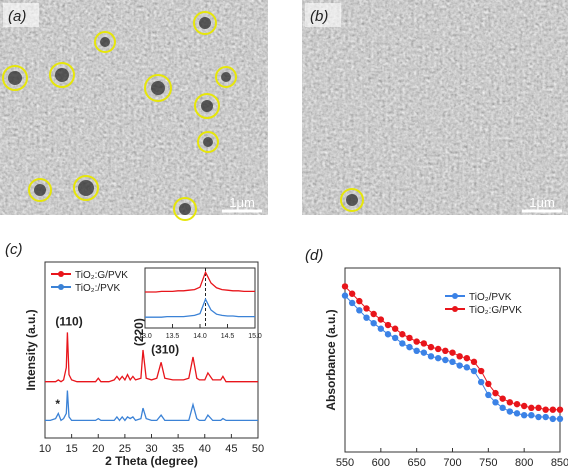 This screenshot has width=568, height=475. What do you see at coordinates (488, 463) in the screenshot?
I see `x-tick-label: 750` at bounding box center [488, 463].